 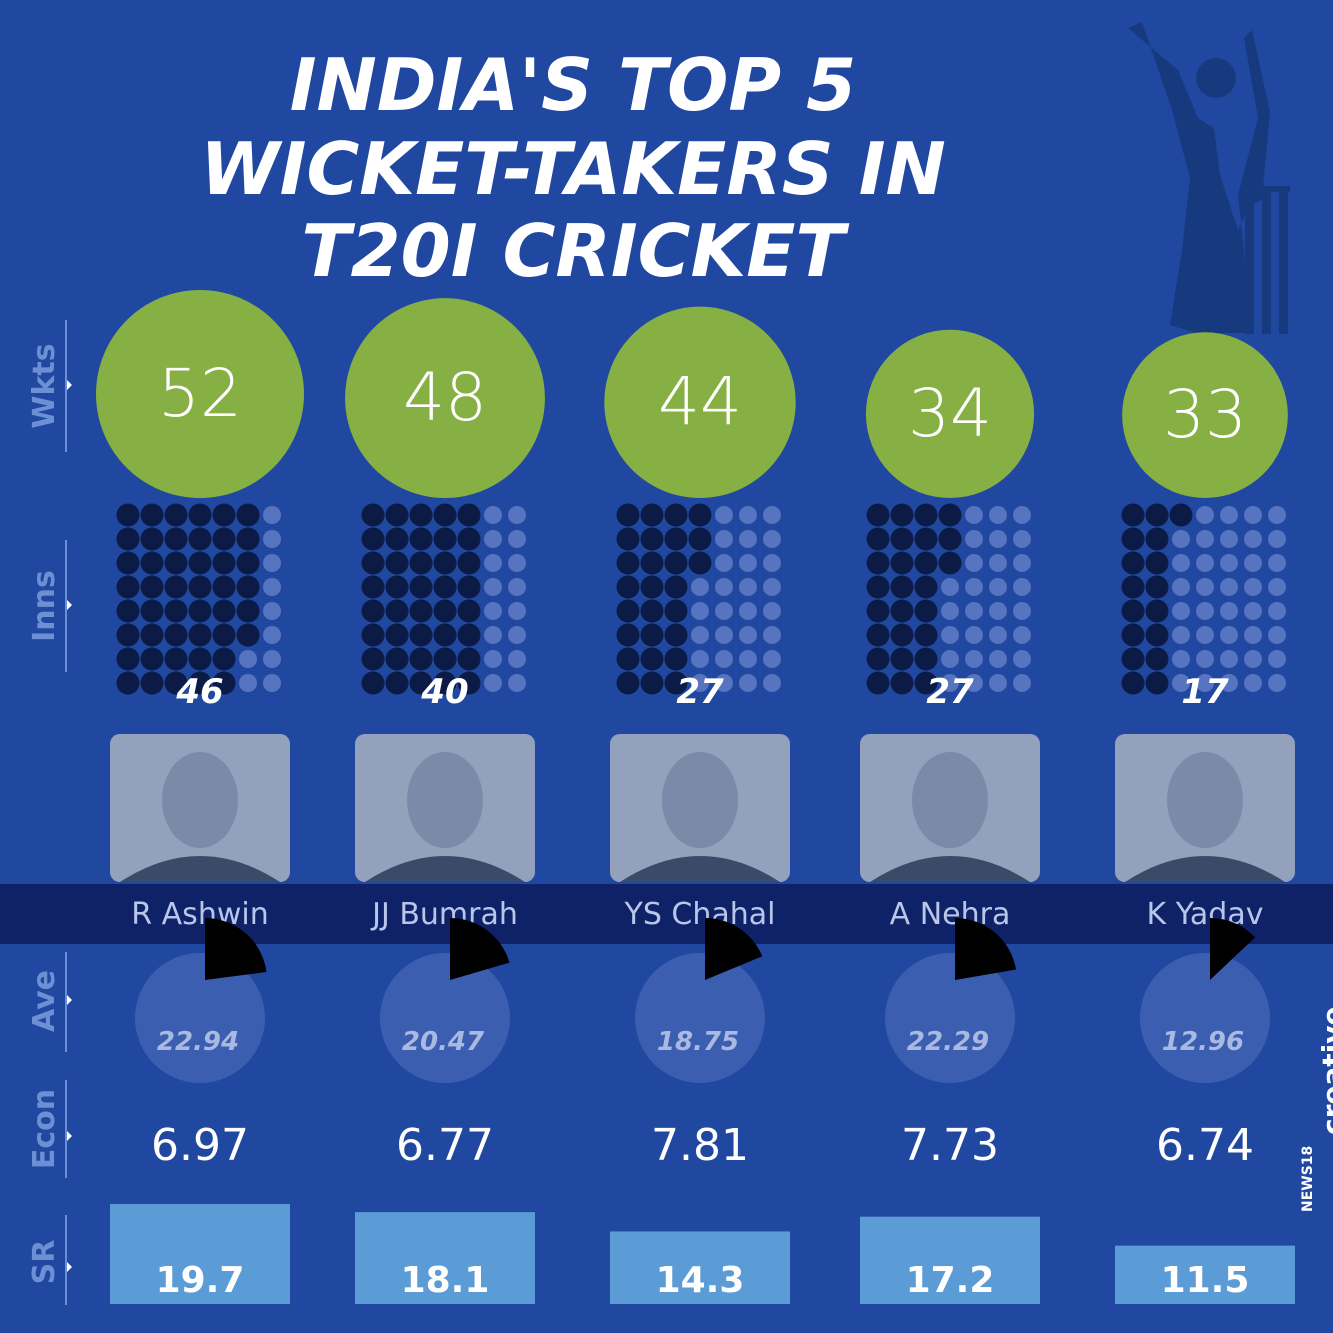 What do you see at coordinates (950, 413) in the screenshot?
I see `wicket-value: 34` at bounding box center [950, 413].